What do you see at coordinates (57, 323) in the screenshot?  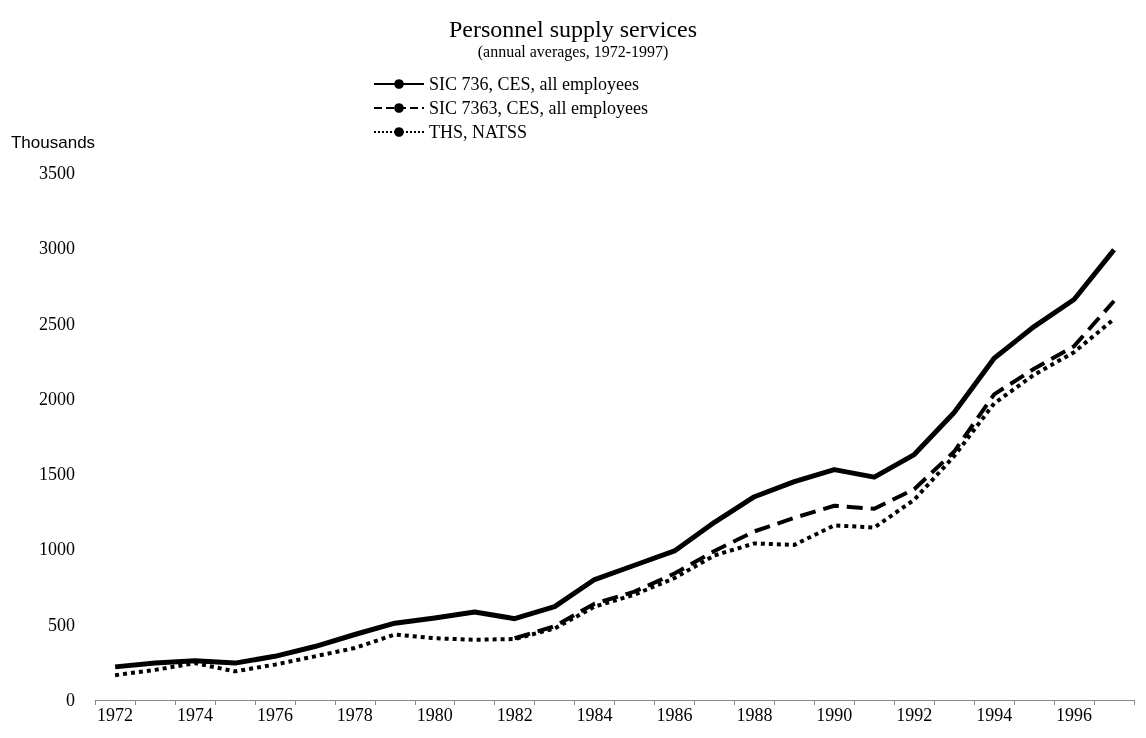 I see `y-tick-label: 2500` at bounding box center [57, 323].